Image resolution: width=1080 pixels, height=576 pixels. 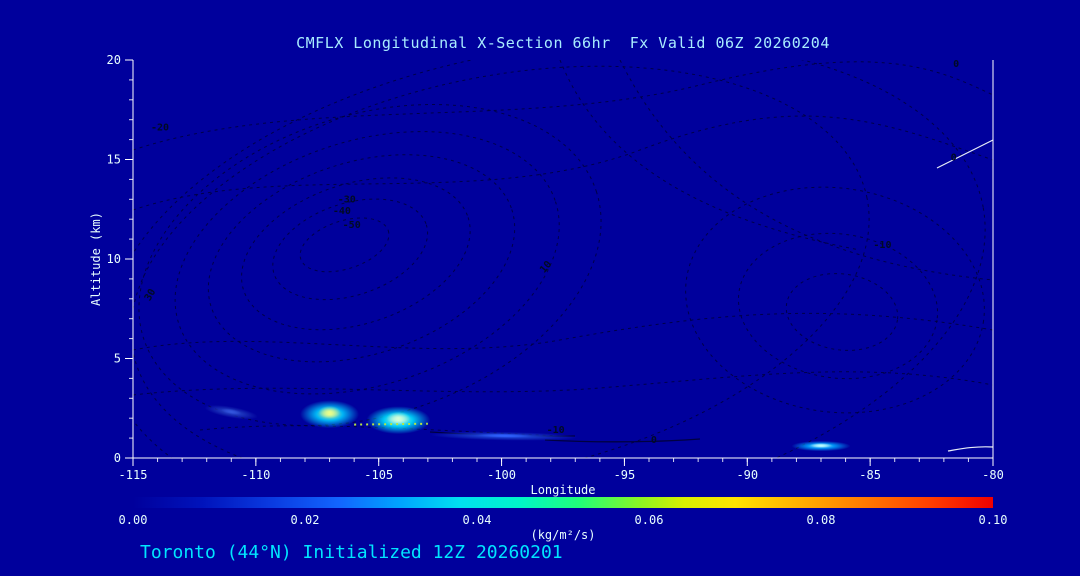 I want to click on x-tick-label: -95, so click(x=625, y=475).